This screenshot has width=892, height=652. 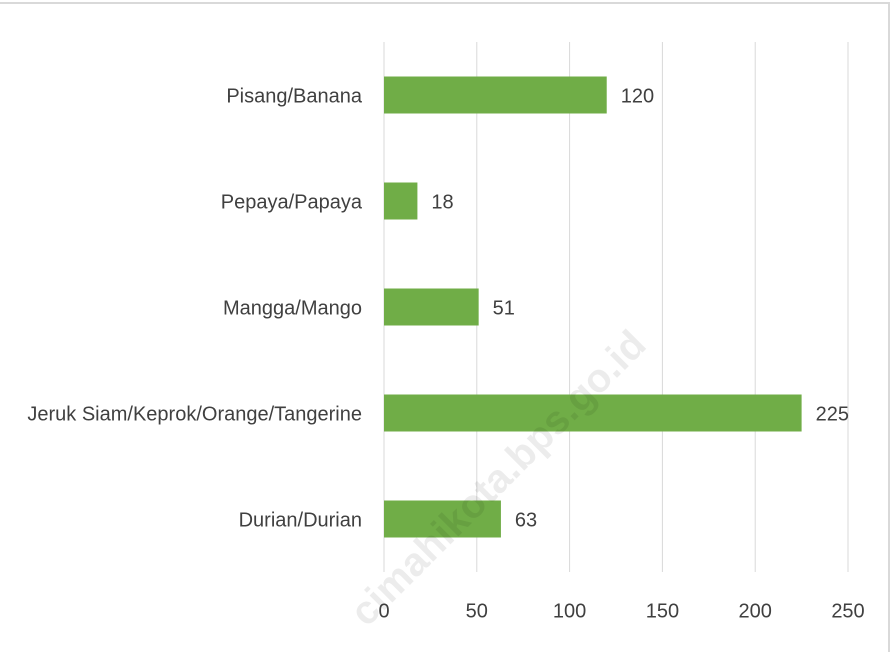 What do you see at coordinates (755, 611) in the screenshot?
I see `x-tick-label: 200` at bounding box center [755, 611].